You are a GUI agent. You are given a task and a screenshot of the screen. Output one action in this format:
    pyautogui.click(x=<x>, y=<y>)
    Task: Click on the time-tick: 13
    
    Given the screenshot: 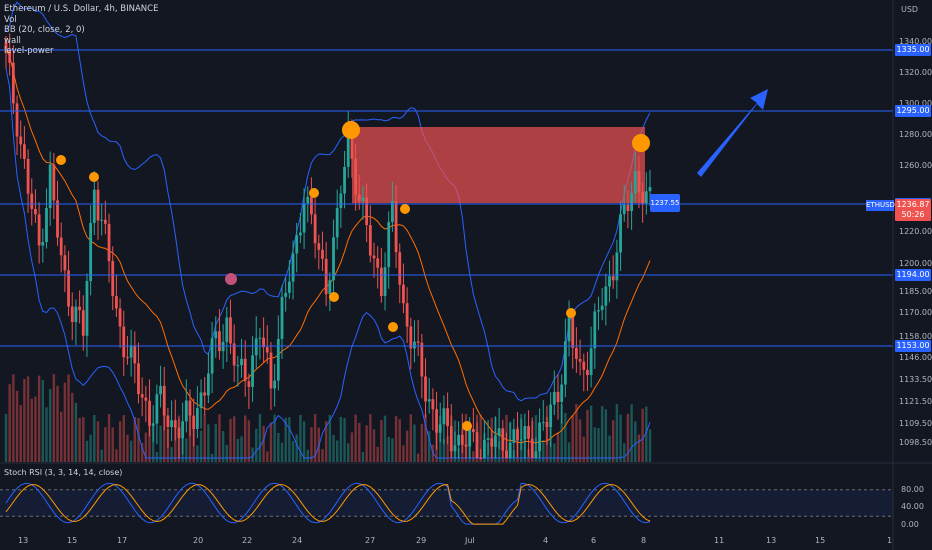 What is the action you would take?
    pyautogui.click(x=771, y=540)
    